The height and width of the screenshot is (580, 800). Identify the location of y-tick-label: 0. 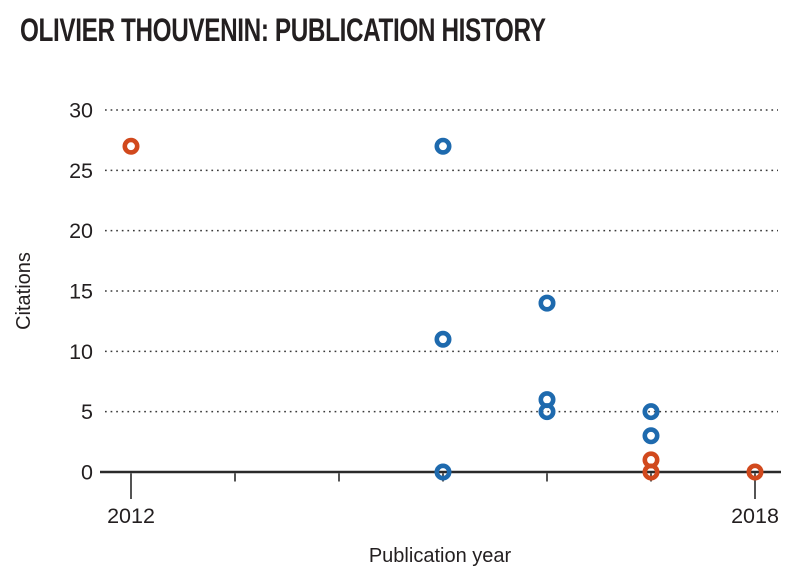
(87, 473).